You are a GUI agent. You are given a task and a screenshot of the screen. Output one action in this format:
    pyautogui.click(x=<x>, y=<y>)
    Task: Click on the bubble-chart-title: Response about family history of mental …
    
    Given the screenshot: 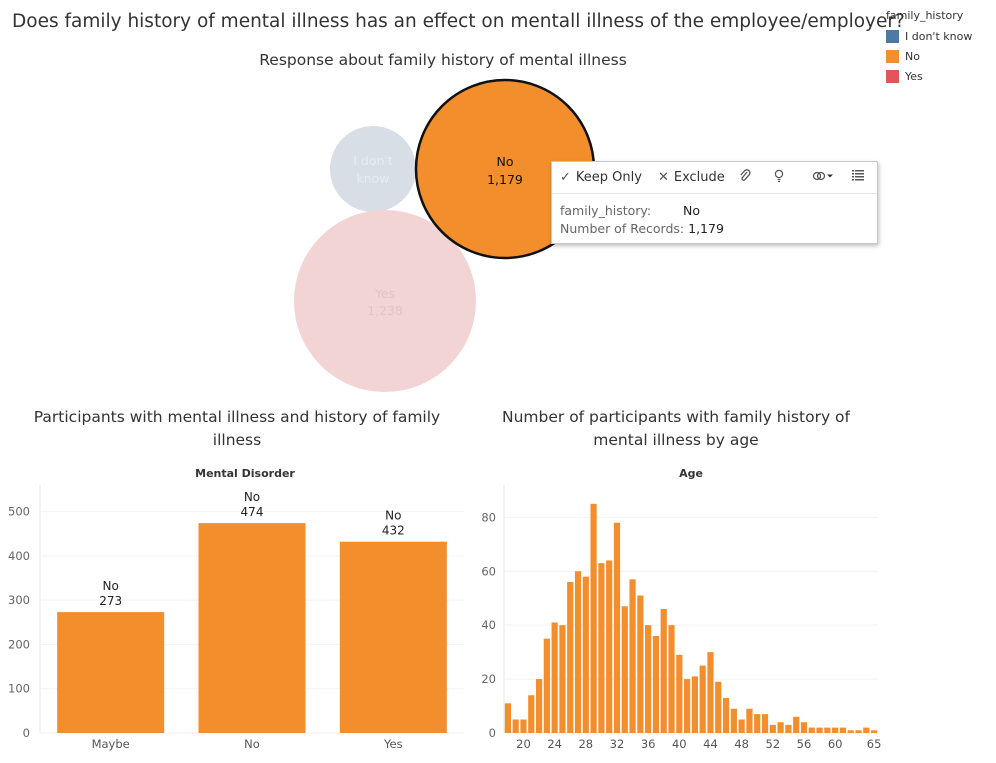 What is the action you would take?
    pyautogui.click(x=443, y=60)
    